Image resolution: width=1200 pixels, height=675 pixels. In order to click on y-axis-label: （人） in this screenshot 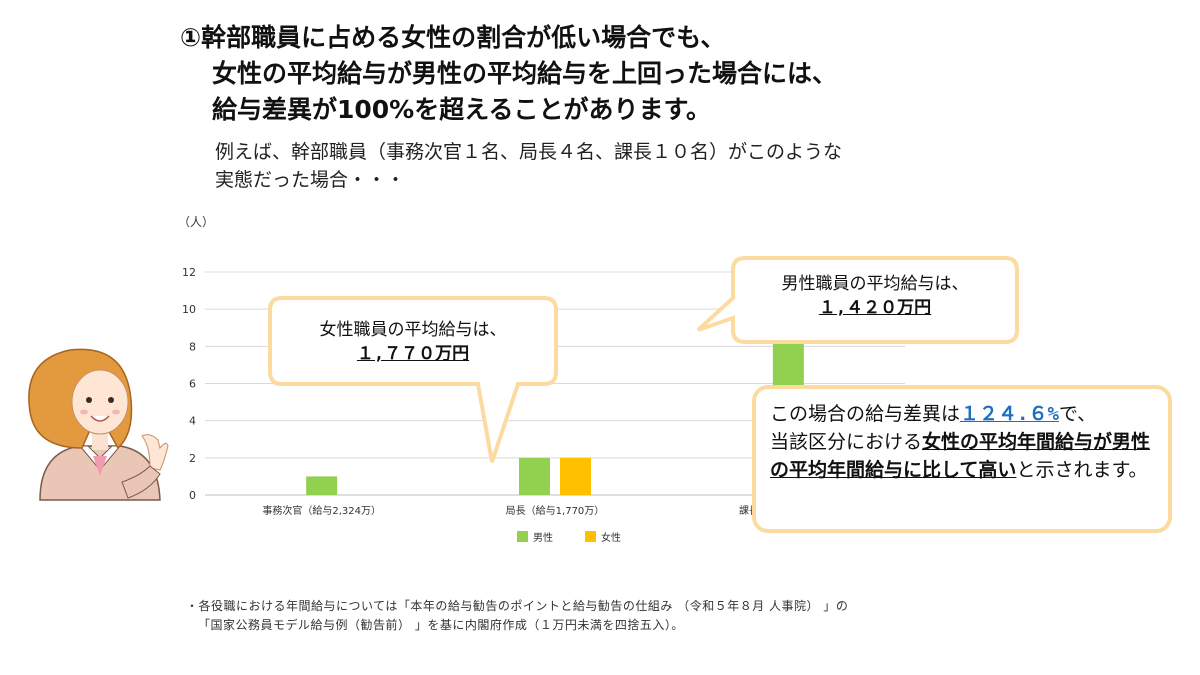, I will do `click(196, 222)`.